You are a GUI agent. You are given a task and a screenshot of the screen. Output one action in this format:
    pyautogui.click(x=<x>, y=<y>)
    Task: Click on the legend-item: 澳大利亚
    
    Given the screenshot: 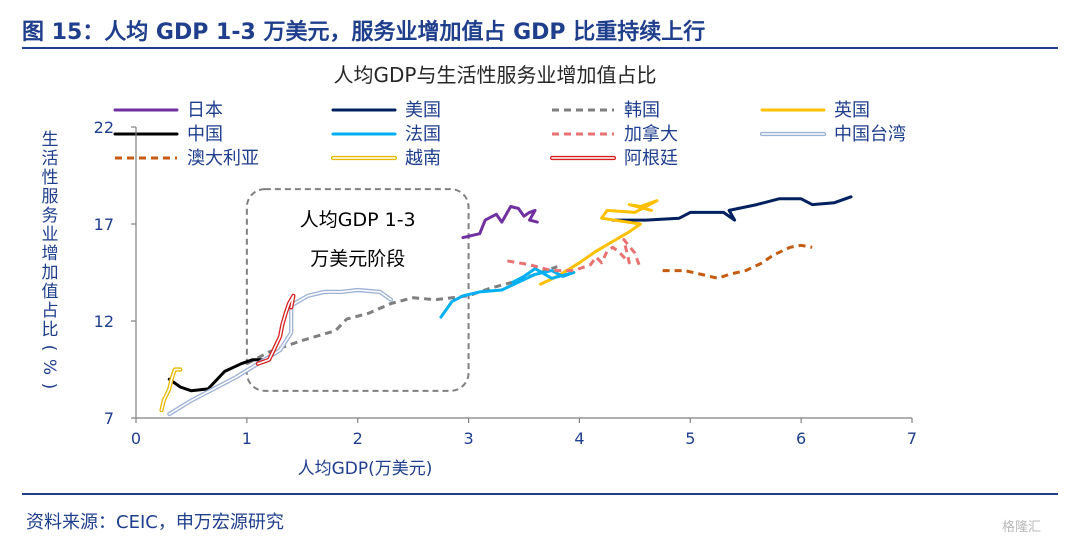 What is the action you would take?
    pyautogui.click(x=187, y=158)
    